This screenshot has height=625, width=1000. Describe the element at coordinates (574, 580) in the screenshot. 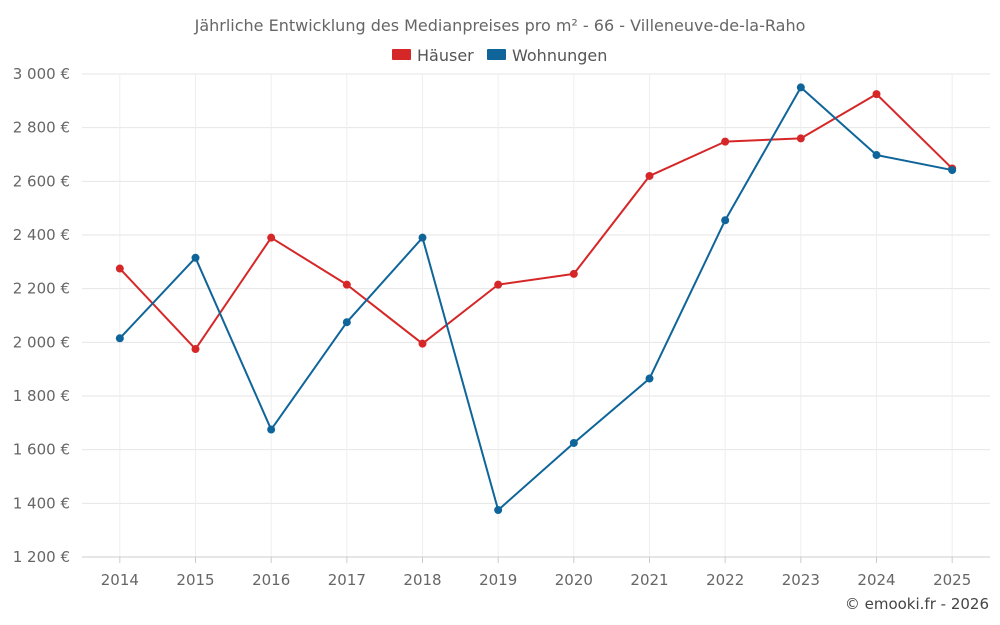

I see `x-tick-label: 2020` at that location.